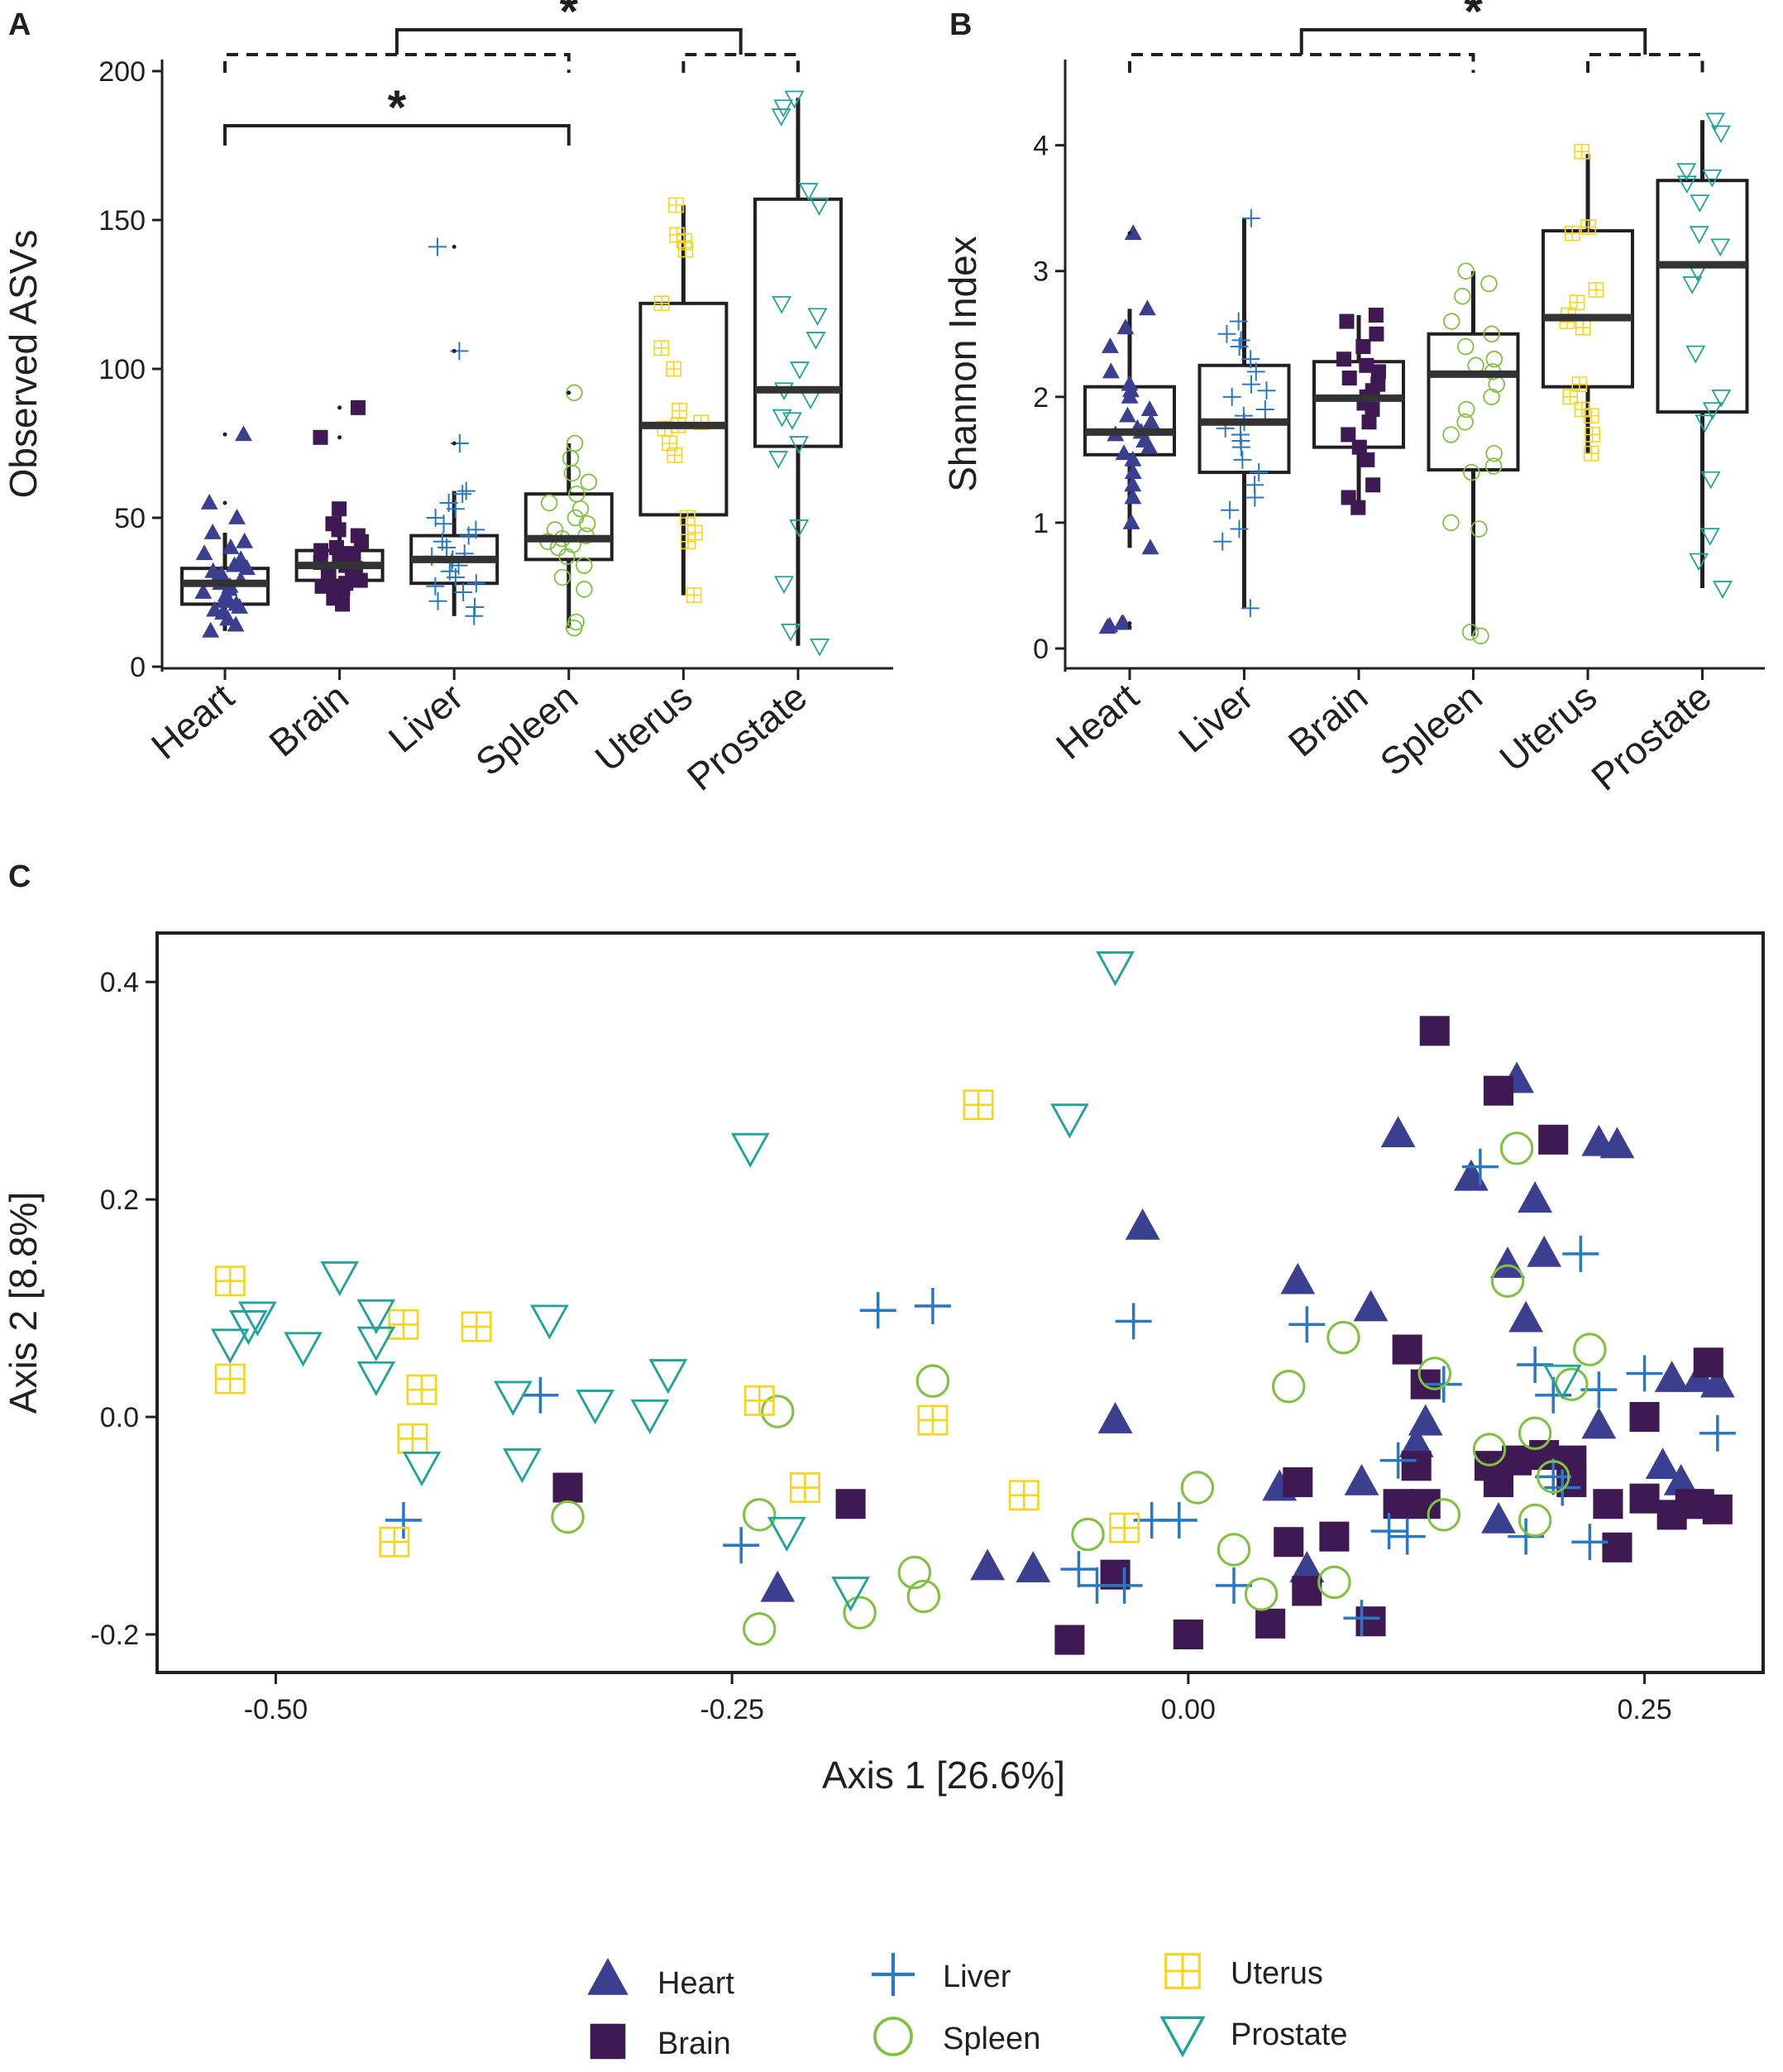 This screenshot has height=2072, width=1783. Describe the element at coordinates (893, 2036) in the screenshot. I see `legend-circle-icon` at that location.